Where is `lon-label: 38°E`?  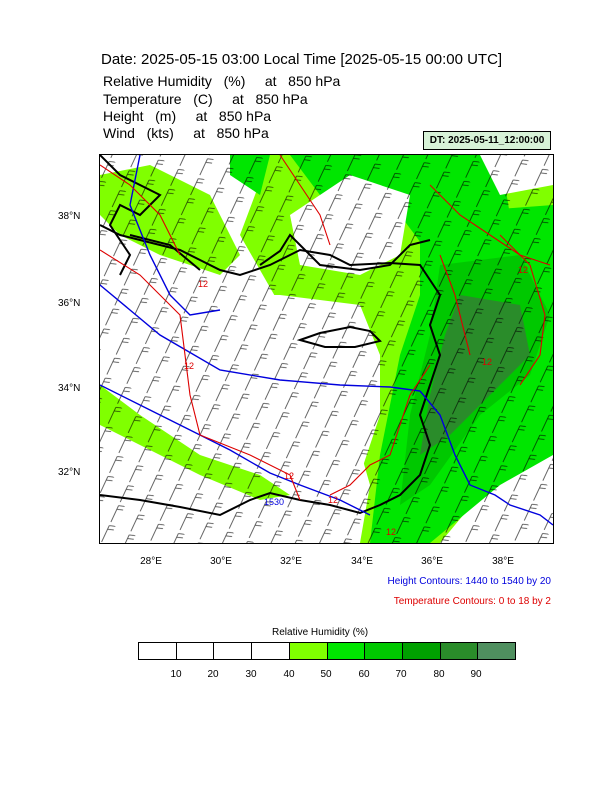
lon-label: 38°E is located at coordinates (503, 561).